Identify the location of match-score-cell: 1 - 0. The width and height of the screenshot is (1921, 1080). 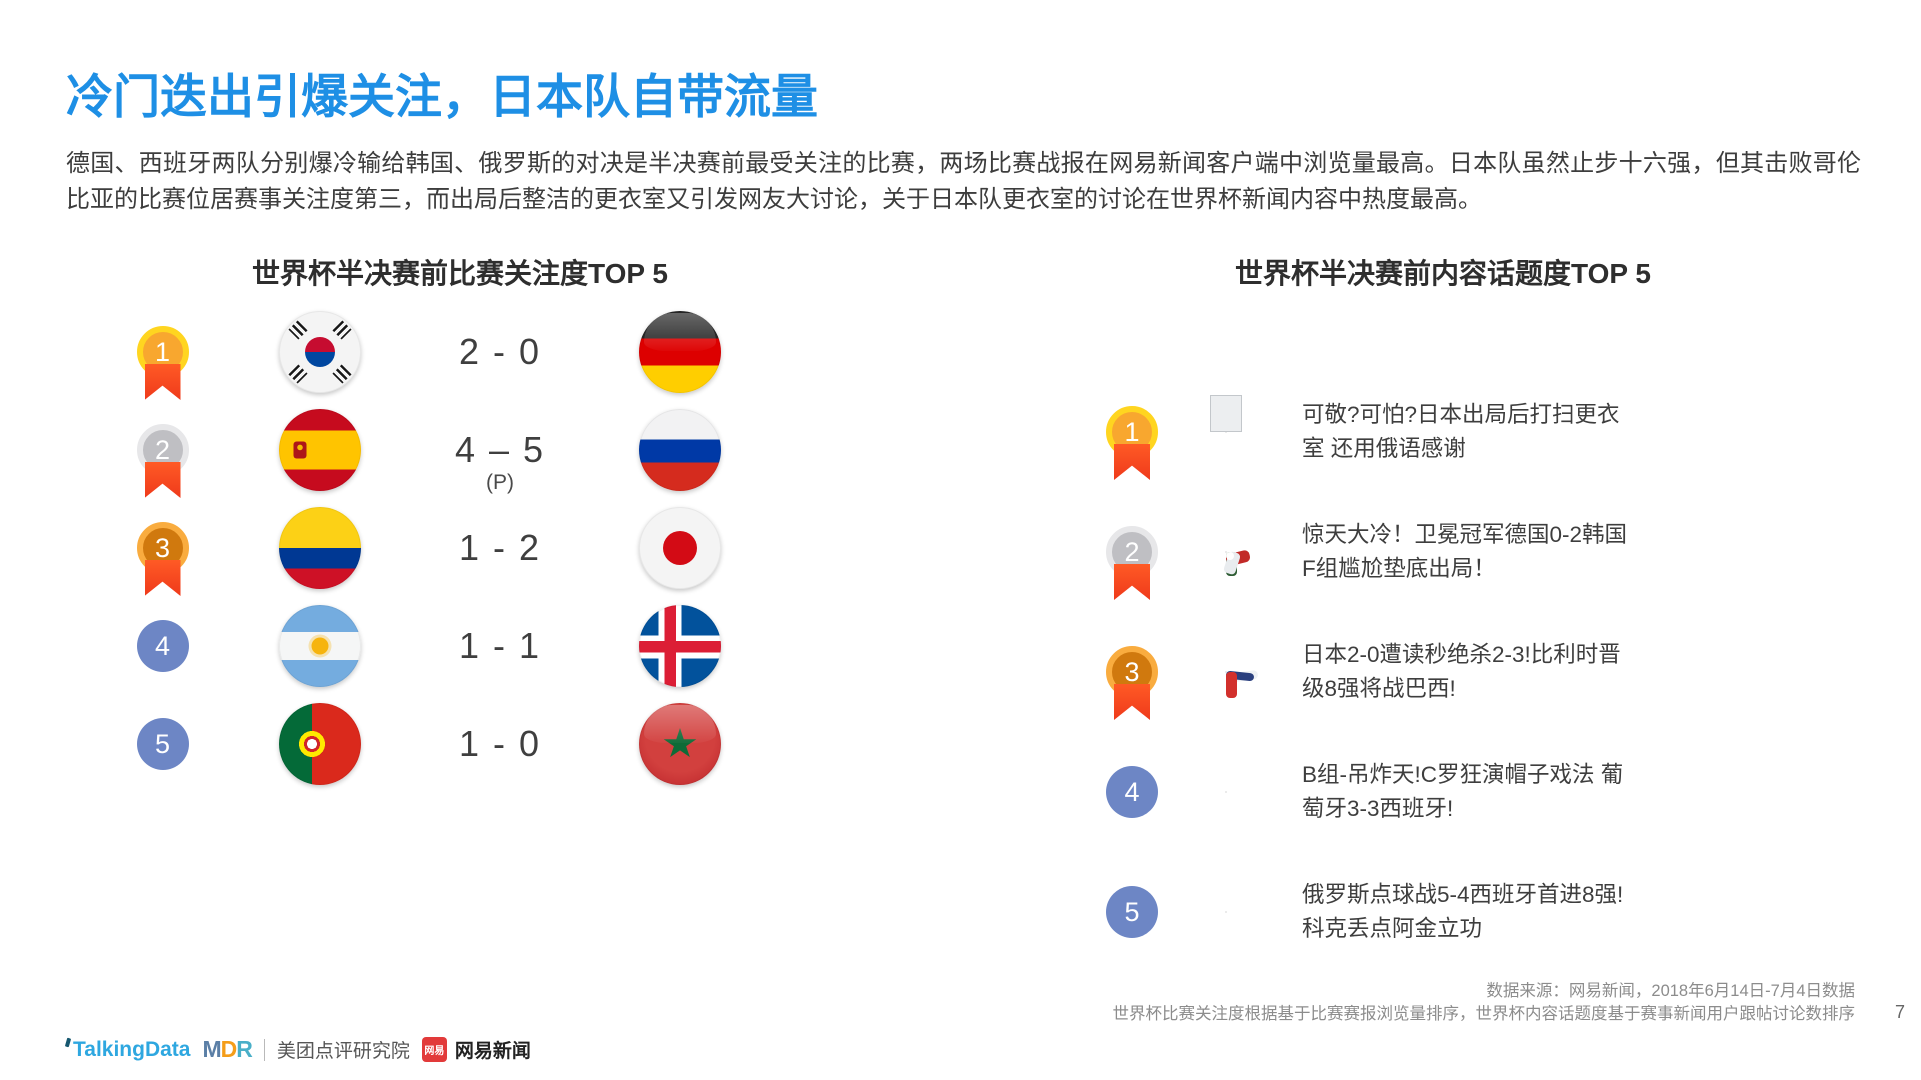
(500, 744).